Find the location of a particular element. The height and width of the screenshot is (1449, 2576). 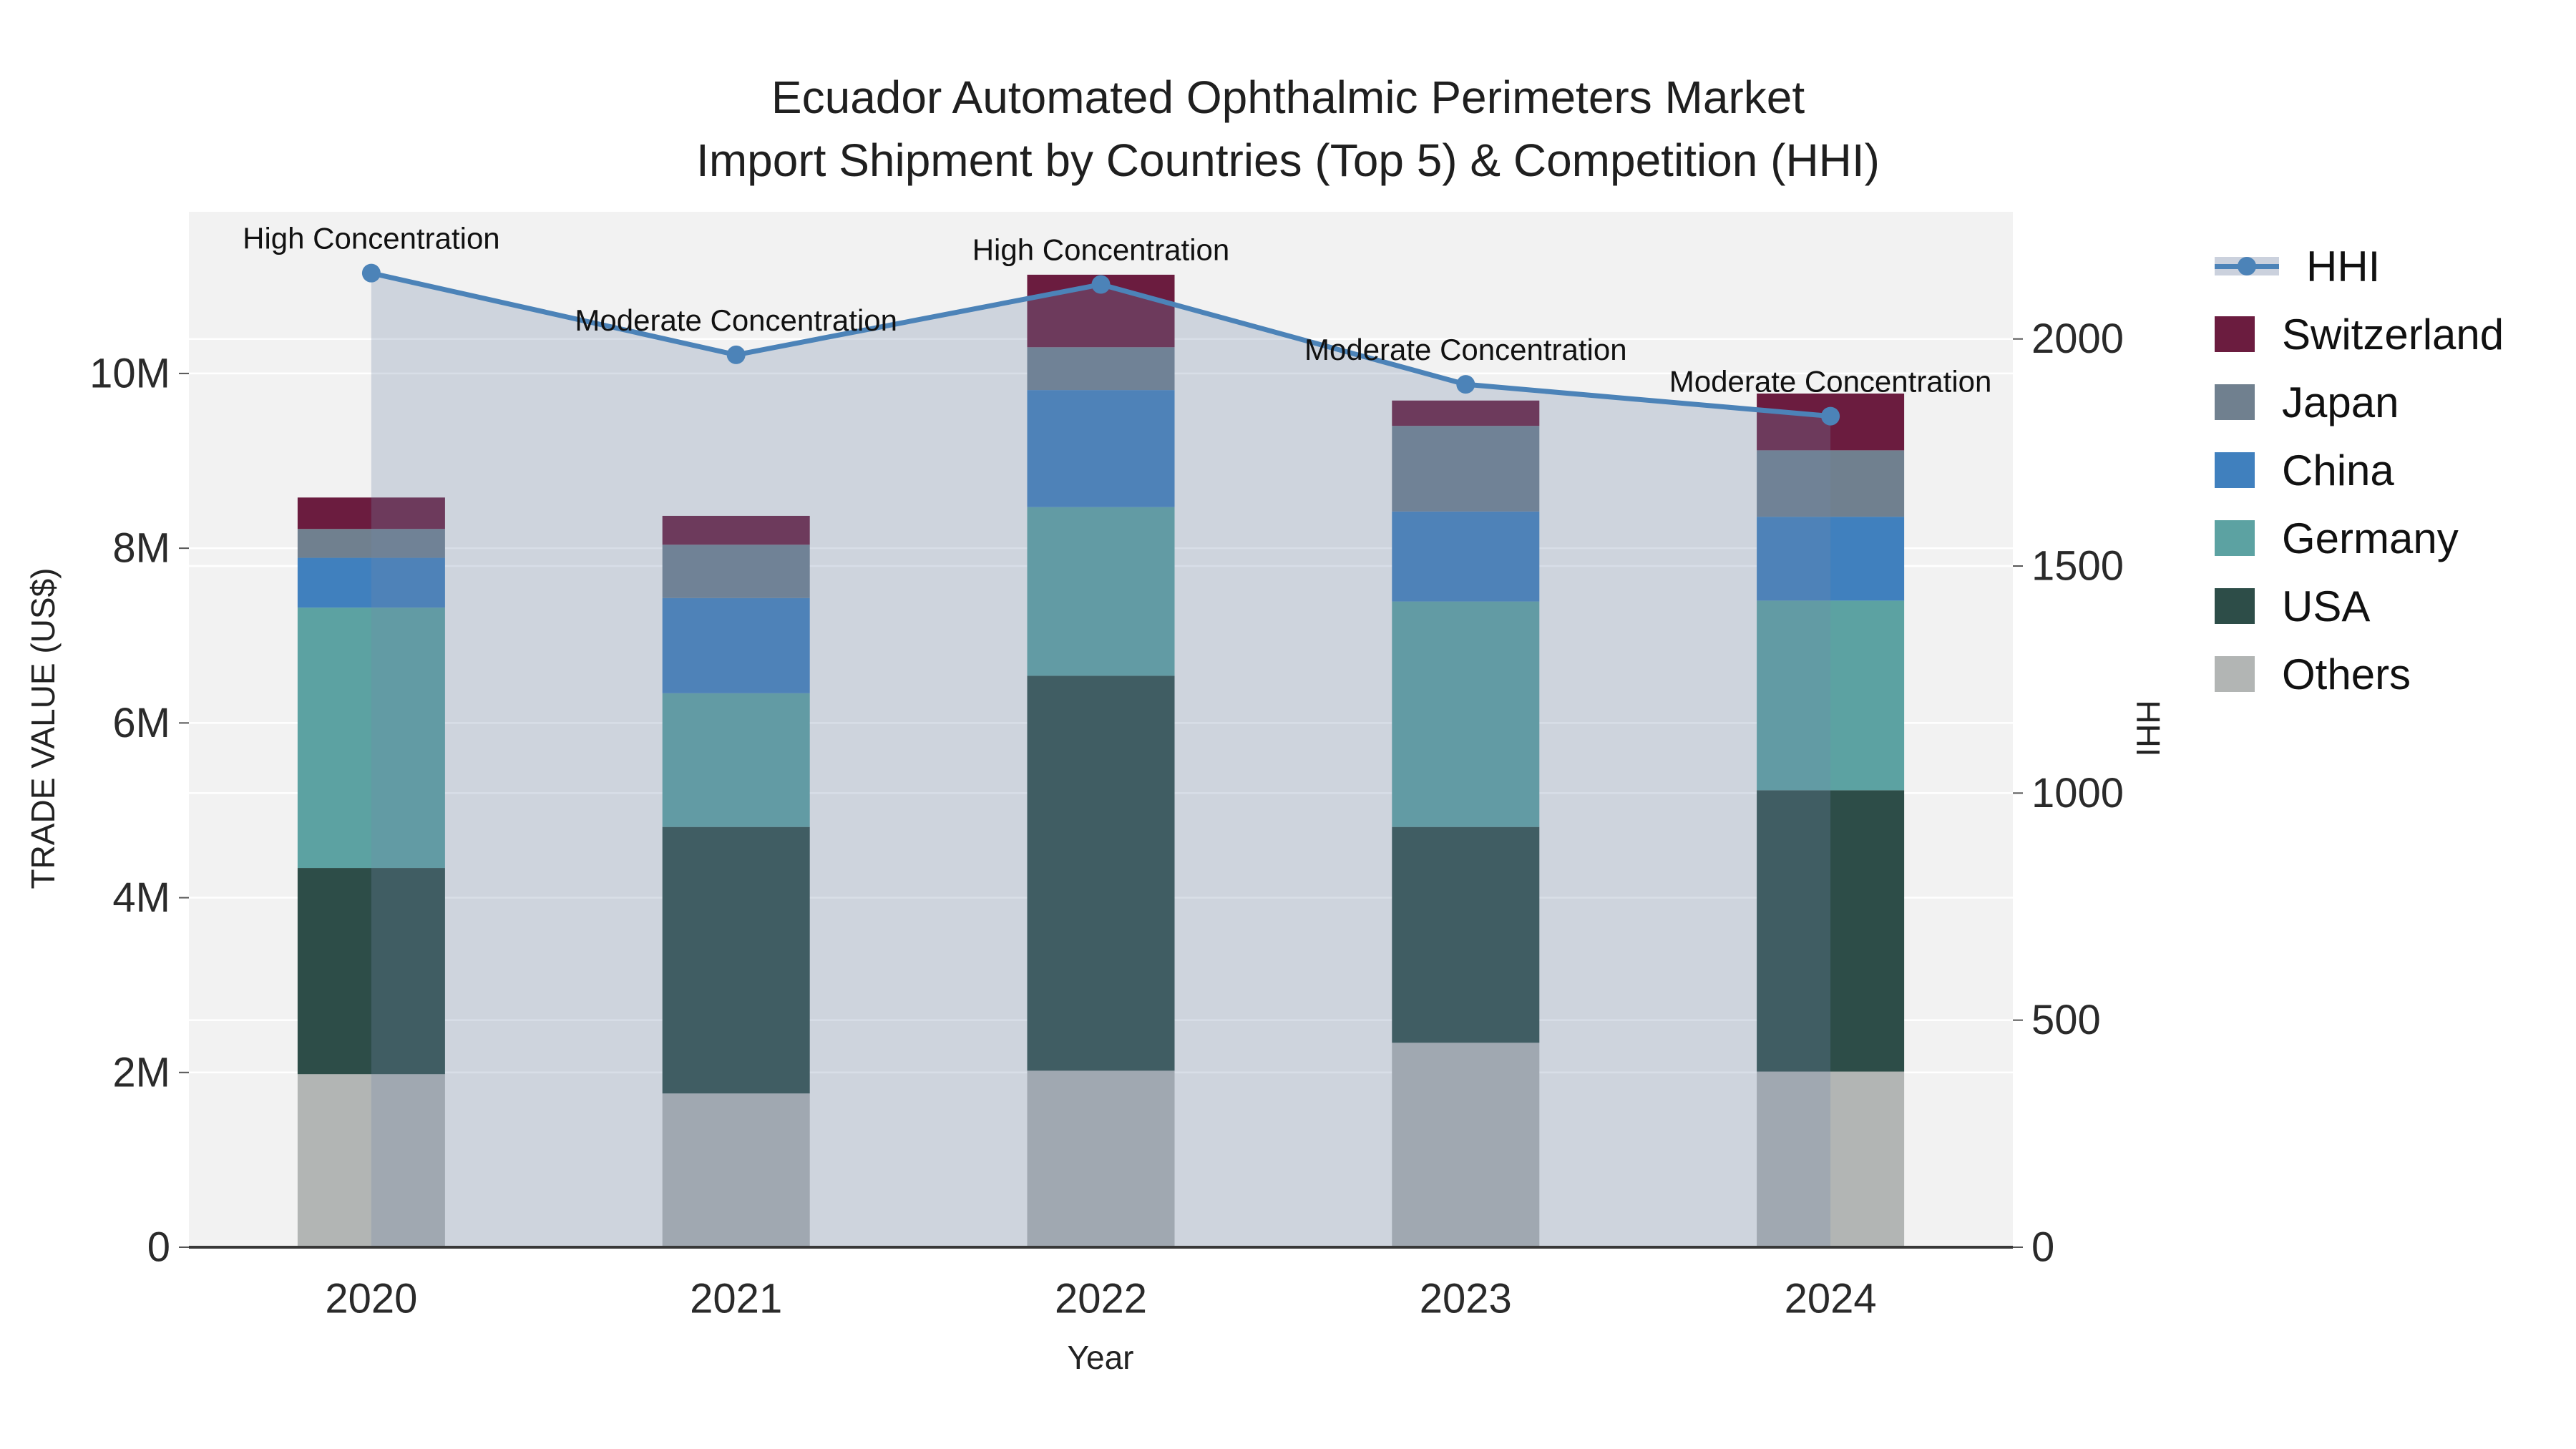

legend-swatch-switzerland is located at coordinates (2235, 334).